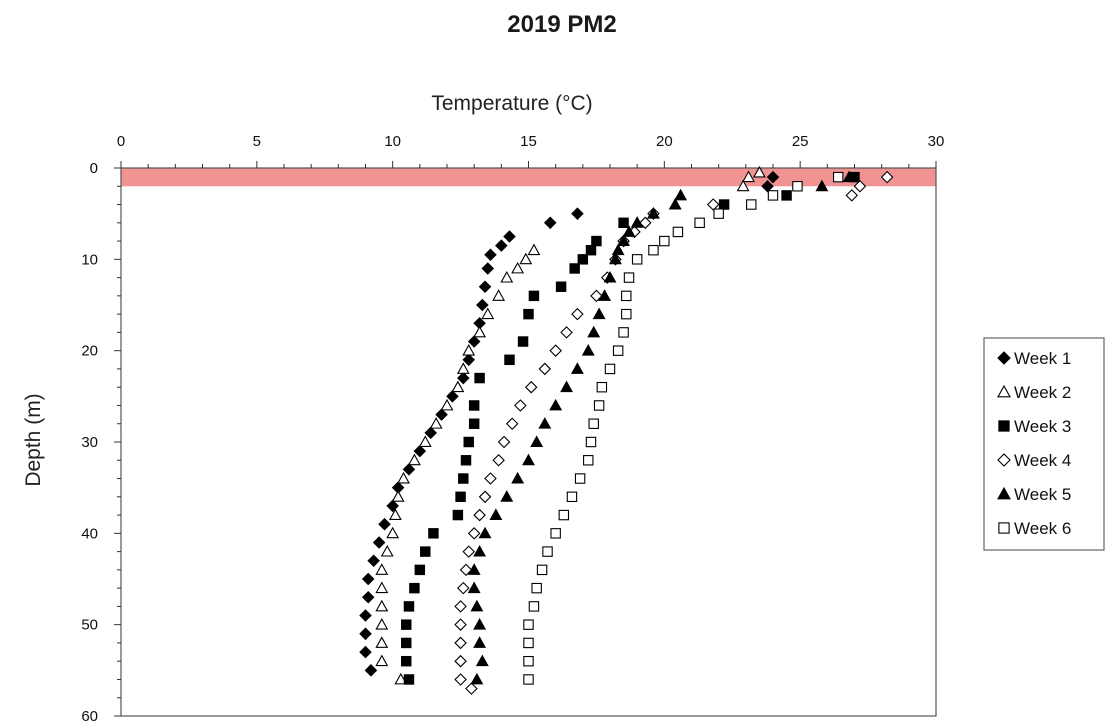  I want to click on legend-label: Week 4, so click(1042, 460).